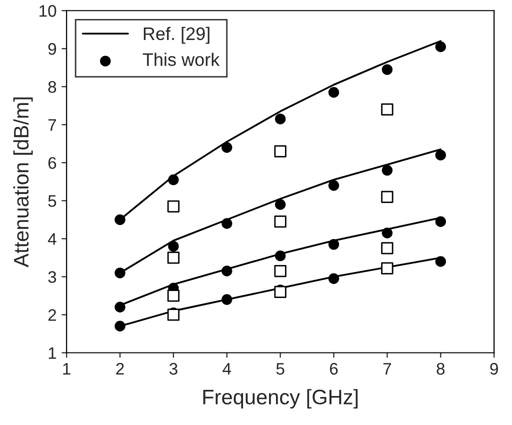 The width and height of the screenshot is (512, 425). What do you see at coordinates (177, 35) in the screenshot?
I see `legend-label: Ref. [29]` at bounding box center [177, 35].